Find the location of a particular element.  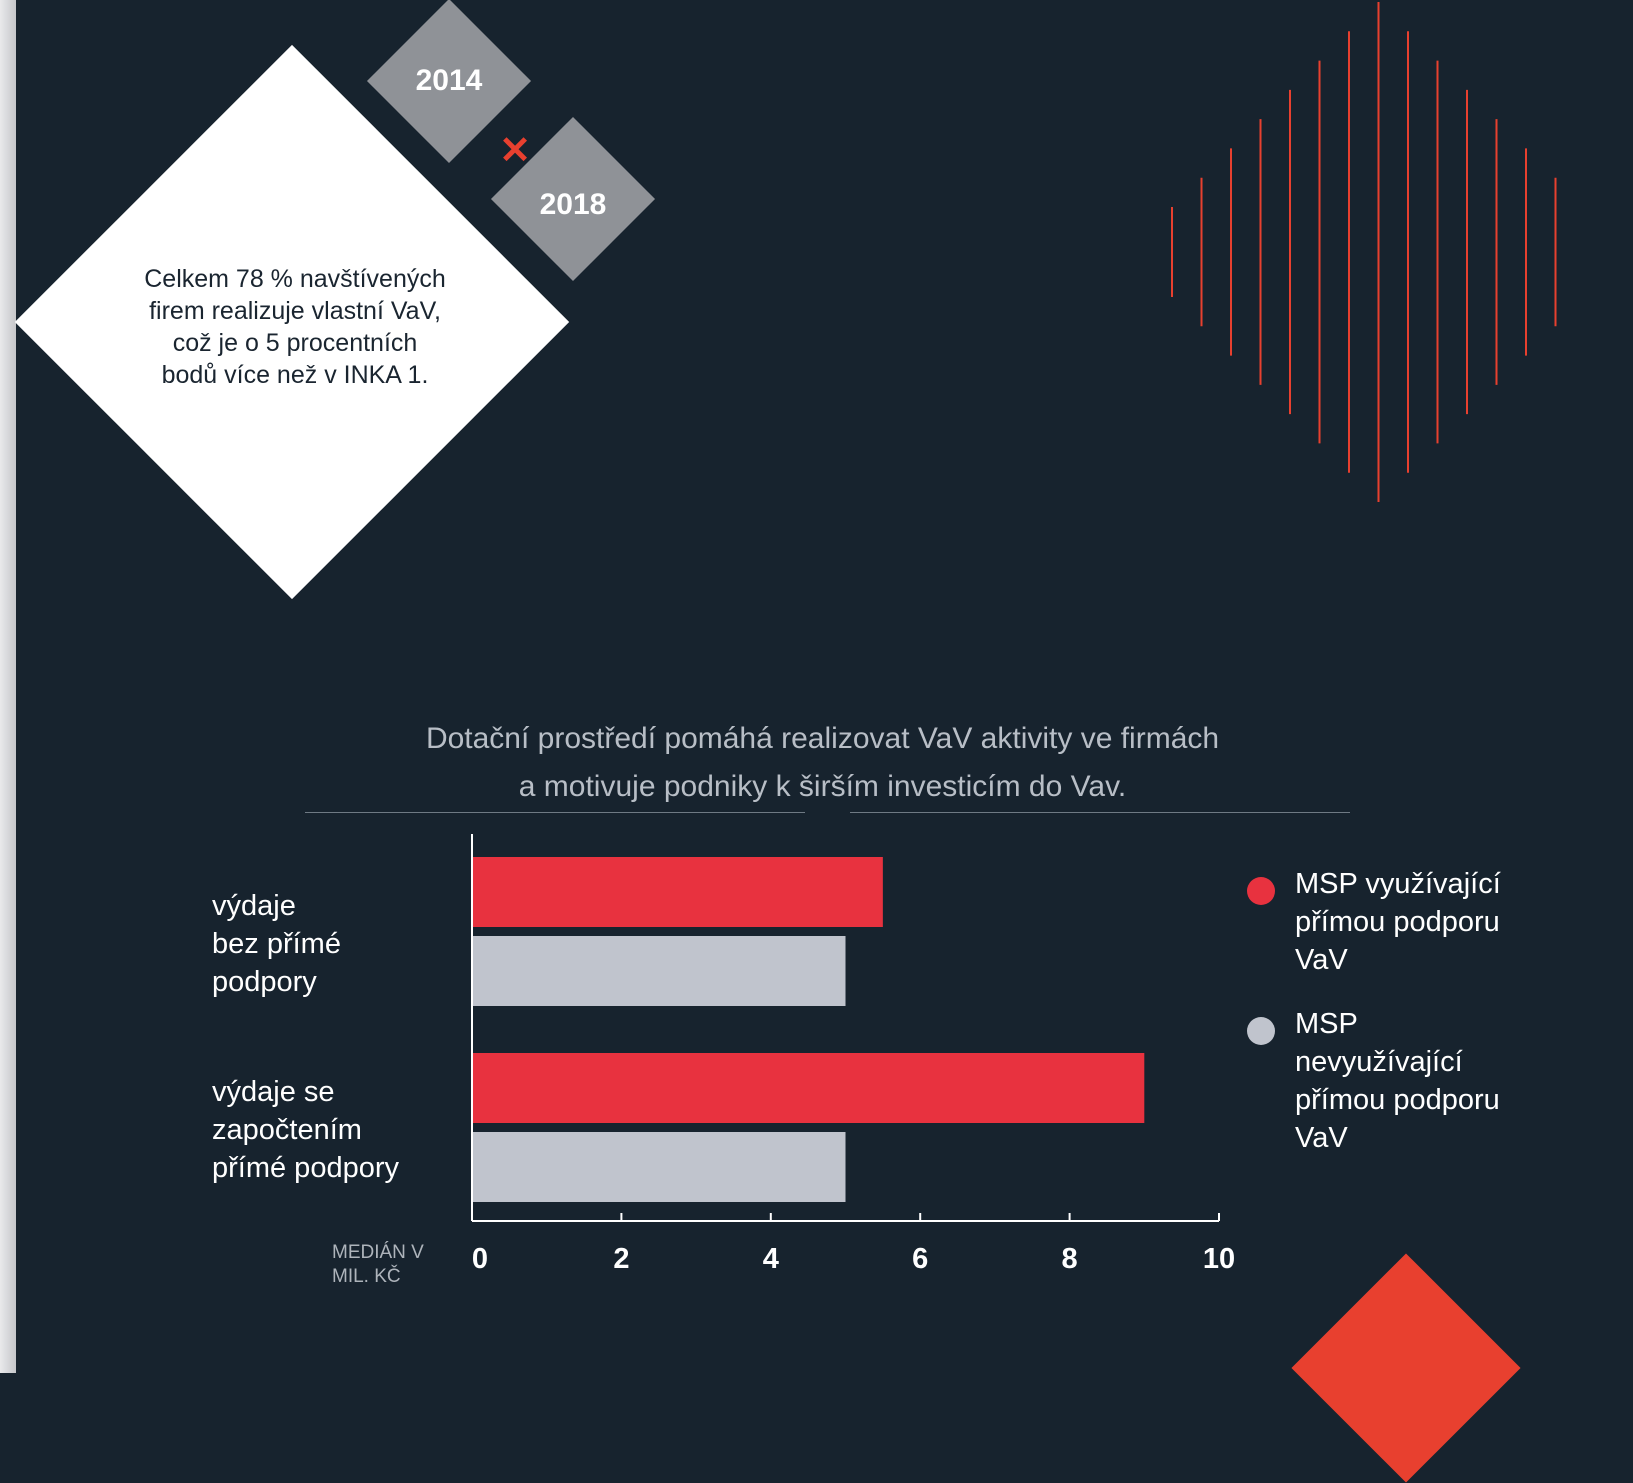

x-tick-label: 0 is located at coordinates (480, 1259).